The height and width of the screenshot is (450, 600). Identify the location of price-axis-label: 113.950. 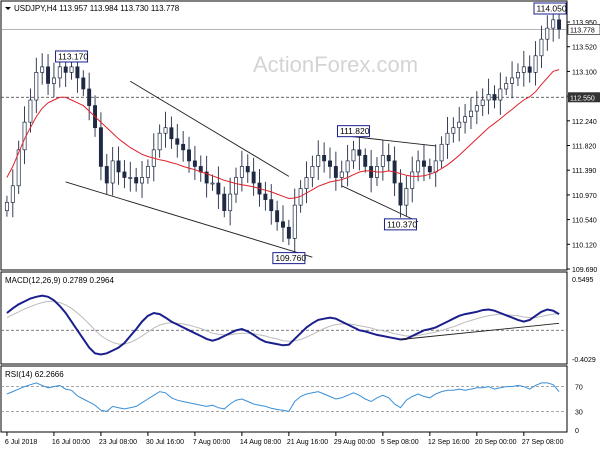
(584, 23).